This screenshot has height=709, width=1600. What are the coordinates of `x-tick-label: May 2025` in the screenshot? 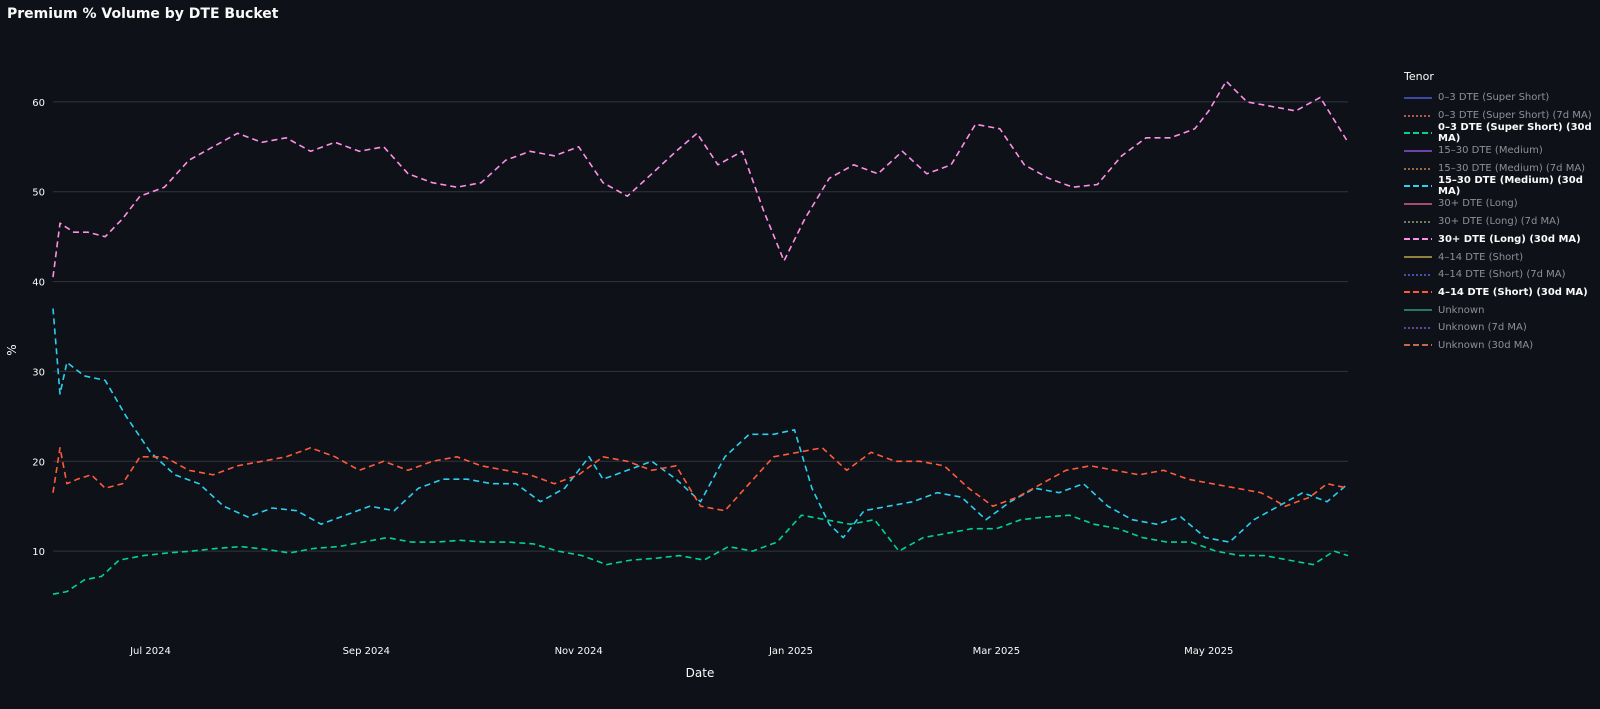 It's located at (1208, 651).